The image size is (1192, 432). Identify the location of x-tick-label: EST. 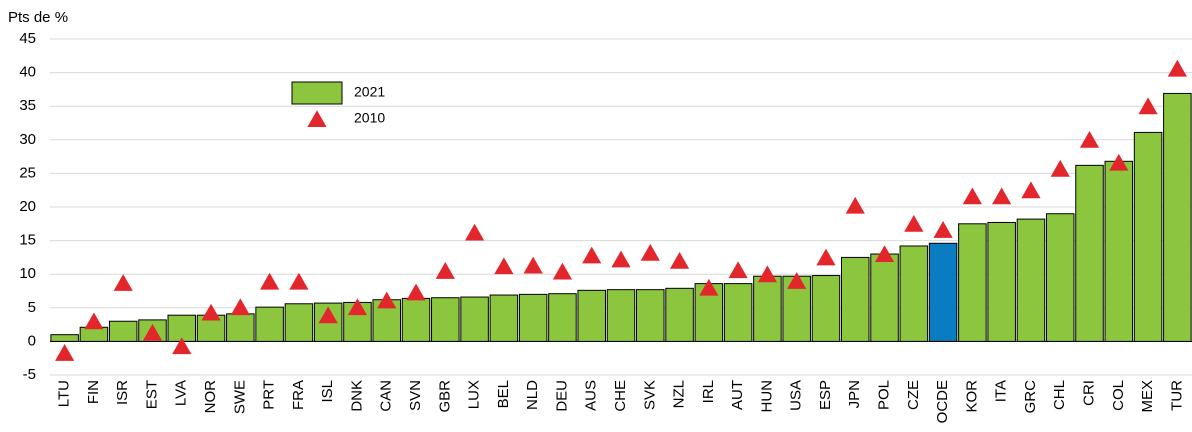
(151, 394).